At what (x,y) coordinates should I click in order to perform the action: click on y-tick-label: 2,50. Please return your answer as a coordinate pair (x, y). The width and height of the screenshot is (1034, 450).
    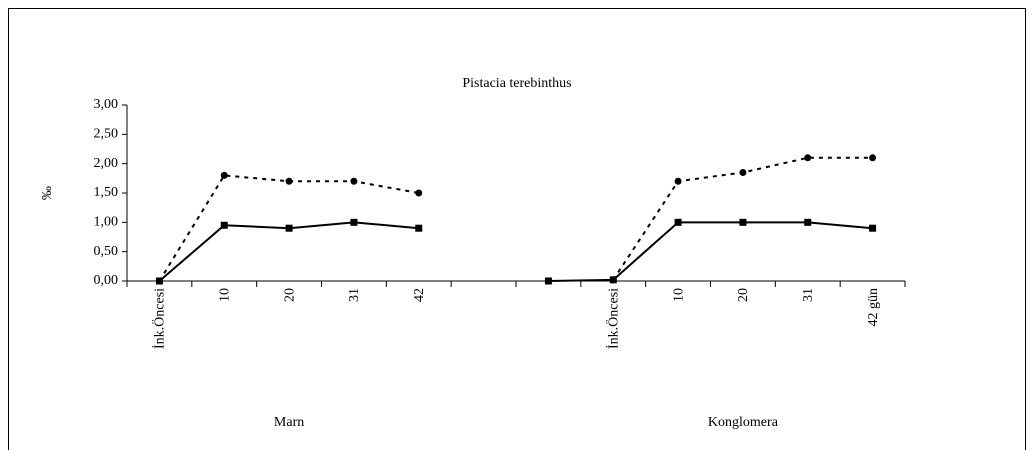
    Looking at the image, I should click on (106, 134).